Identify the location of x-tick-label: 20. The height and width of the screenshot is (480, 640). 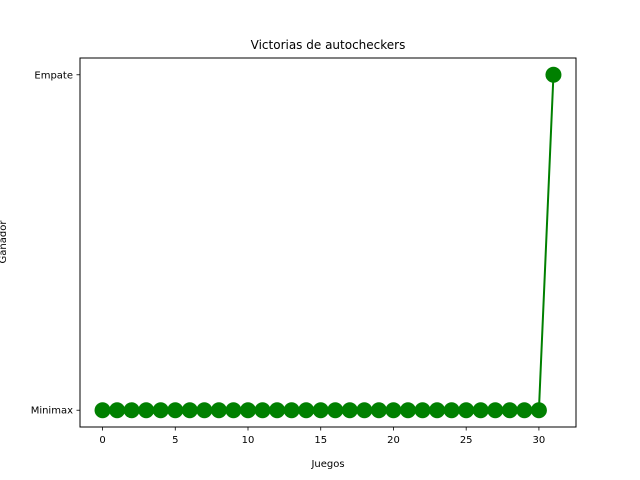
(393, 440).